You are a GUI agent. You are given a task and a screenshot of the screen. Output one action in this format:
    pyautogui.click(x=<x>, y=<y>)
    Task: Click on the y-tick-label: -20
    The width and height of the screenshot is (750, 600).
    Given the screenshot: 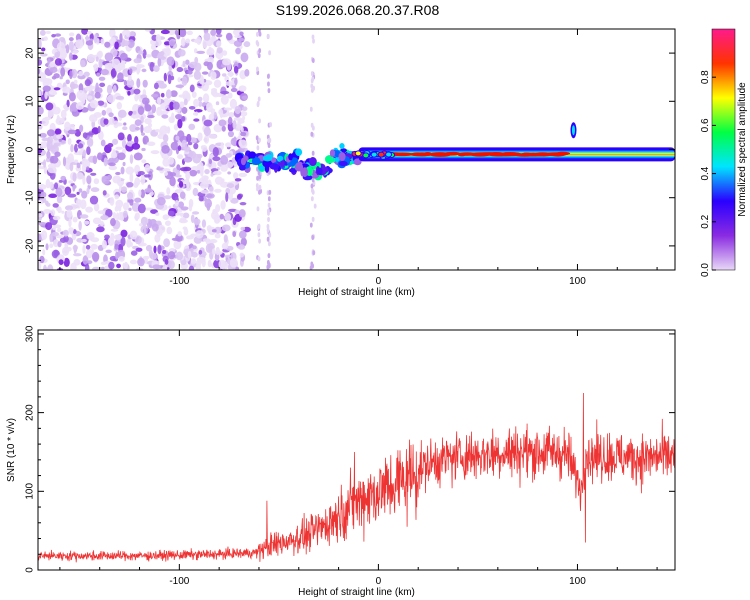 What is the action you would take?
    pyautogui.click(x=30, y=245)
    